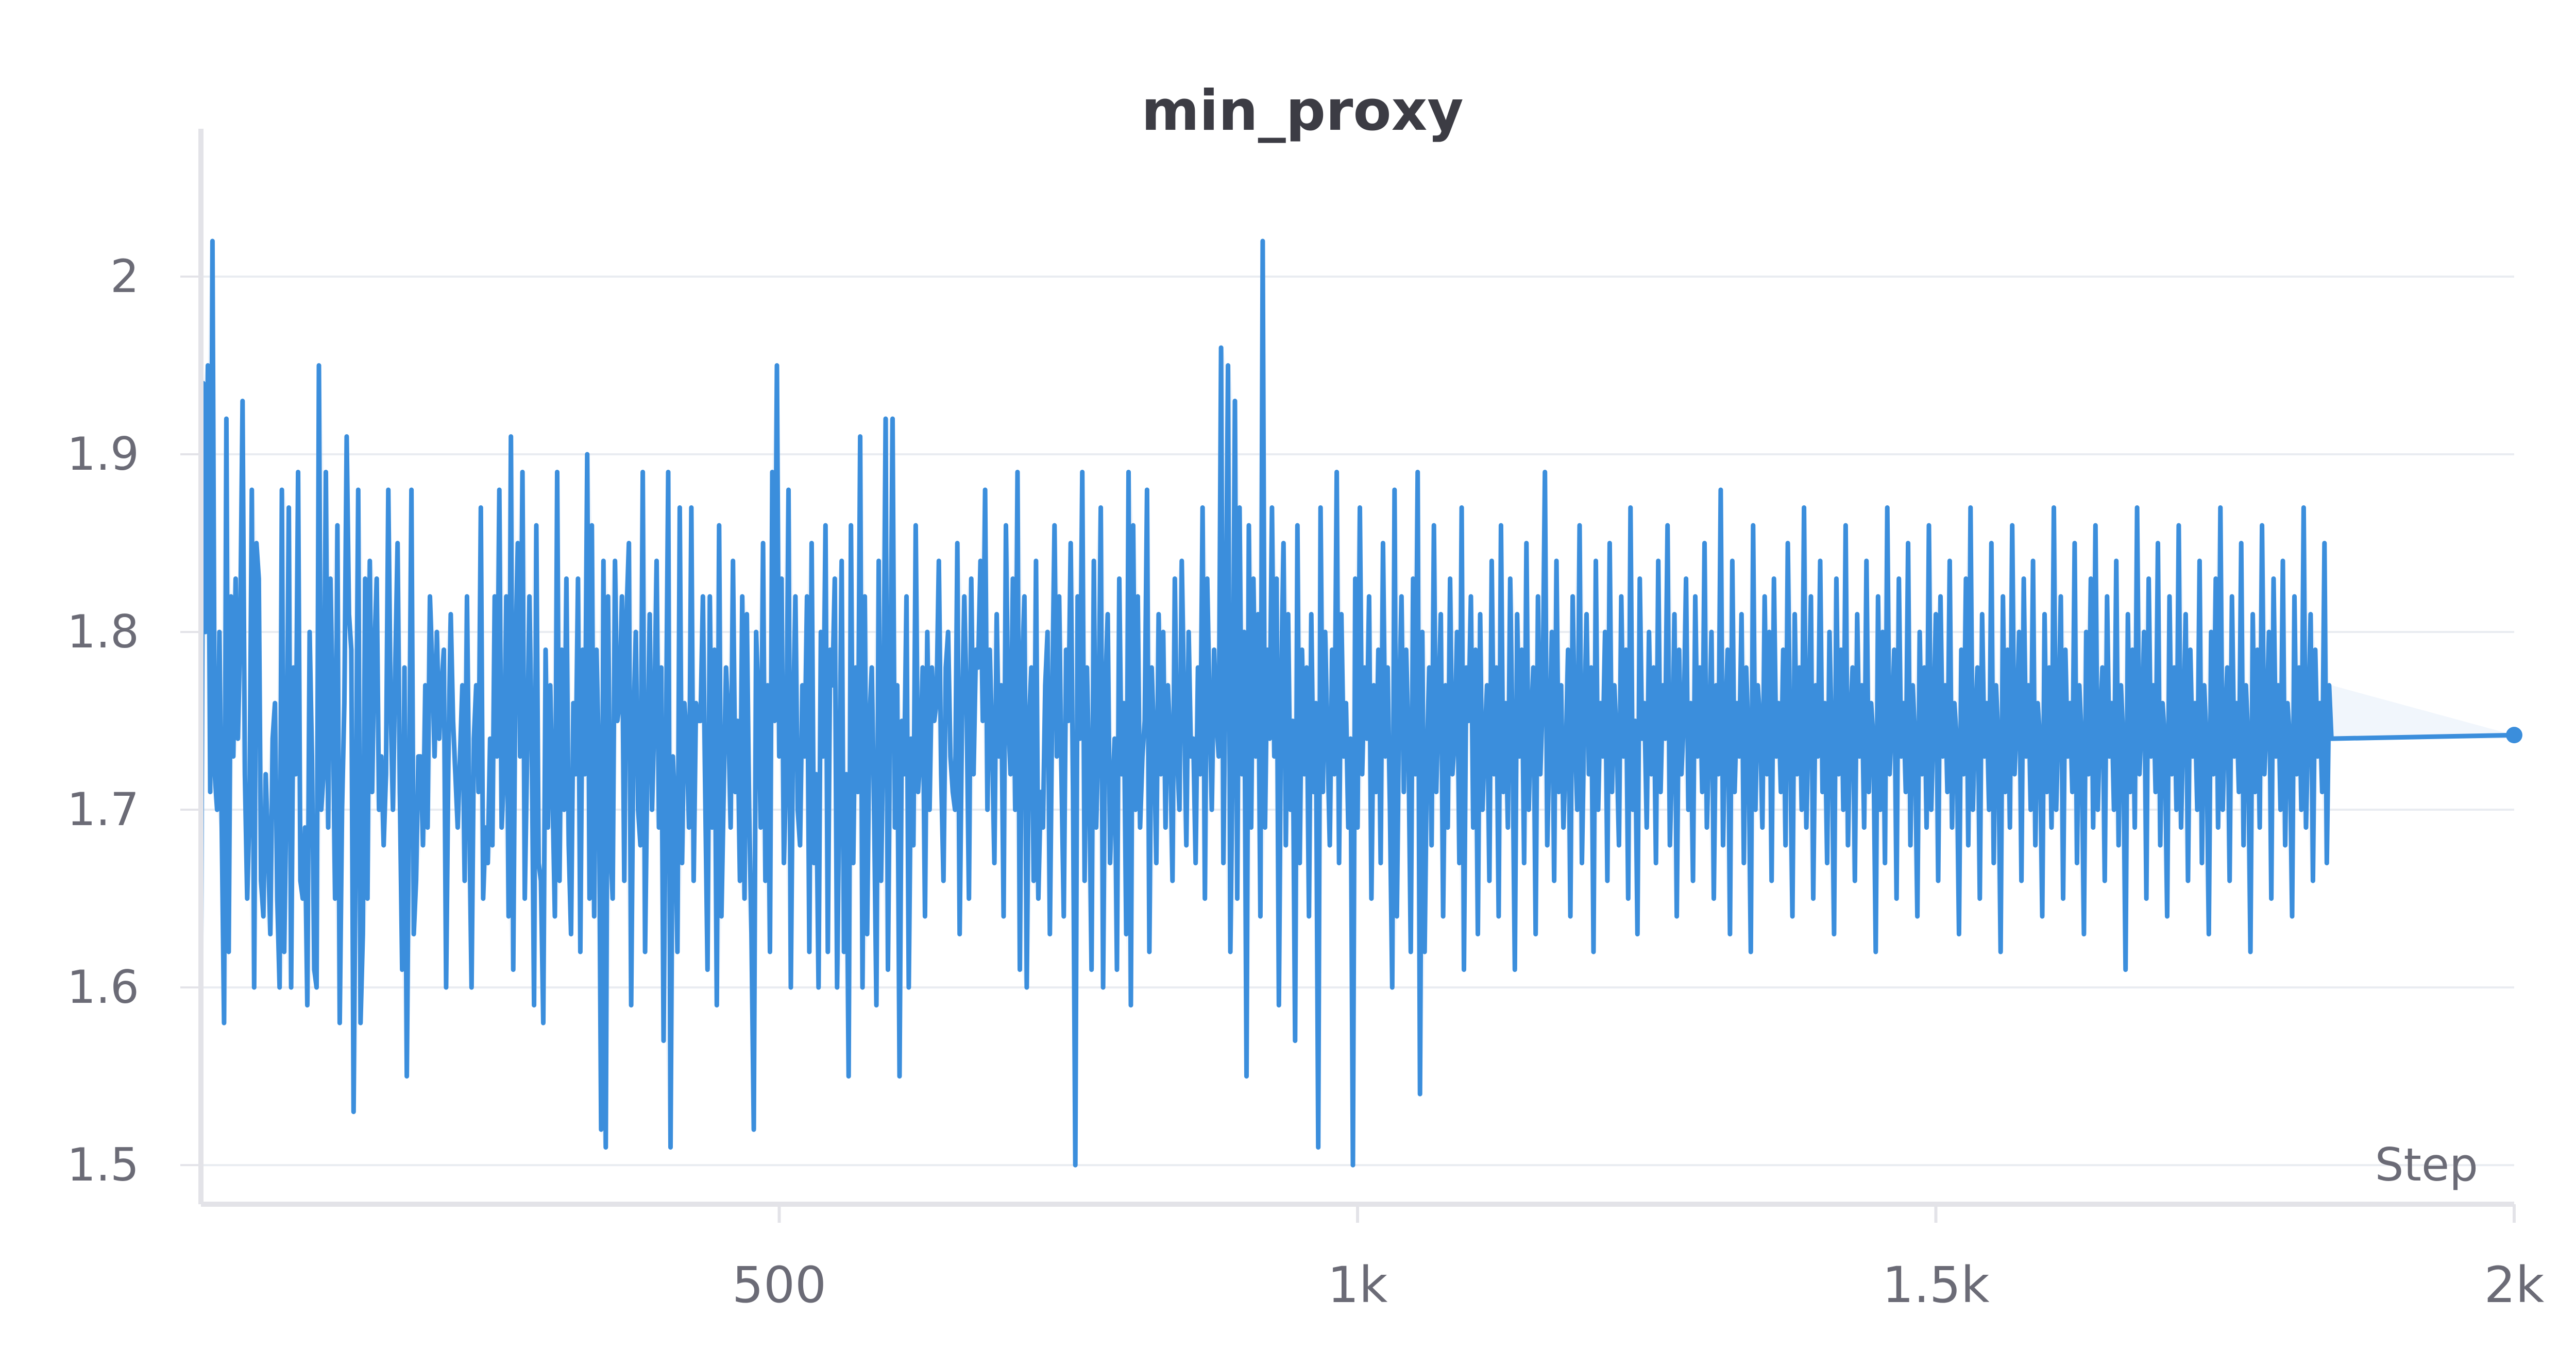 The width and height of the screenshot is (2576, 1368). Describe the element at coordinates (2514, 735) in the screenshot. I see `series-end-point` at that location.